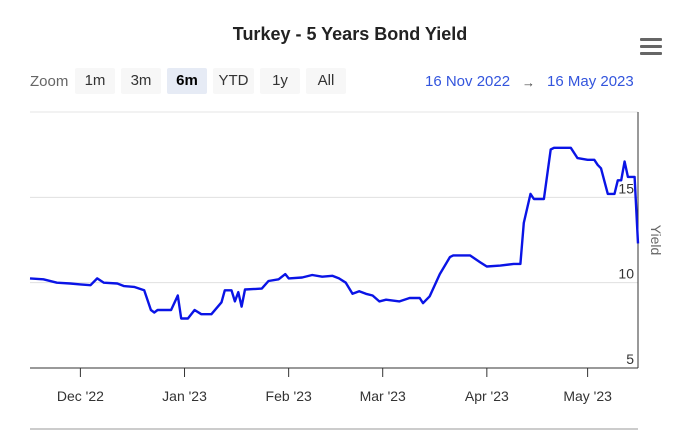 The image size is (700, 430). Describe the element at coordinates (233, 81) in the screenshot. I see `zoom-button-ytd: YTD` at that location.